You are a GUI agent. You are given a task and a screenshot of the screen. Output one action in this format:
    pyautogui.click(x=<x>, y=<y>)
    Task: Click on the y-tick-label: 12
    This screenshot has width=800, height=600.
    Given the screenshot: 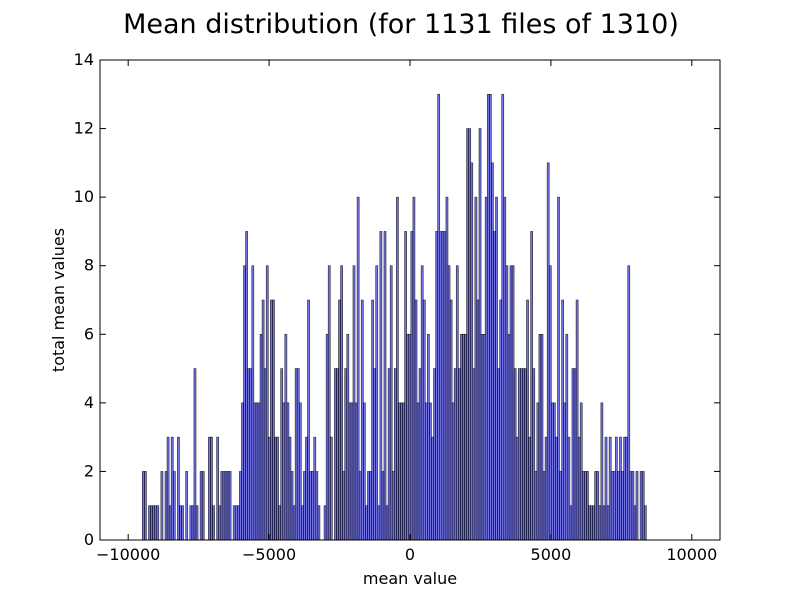 What is the action you would take?
    pyautogui.click(x=84, y=128)
    